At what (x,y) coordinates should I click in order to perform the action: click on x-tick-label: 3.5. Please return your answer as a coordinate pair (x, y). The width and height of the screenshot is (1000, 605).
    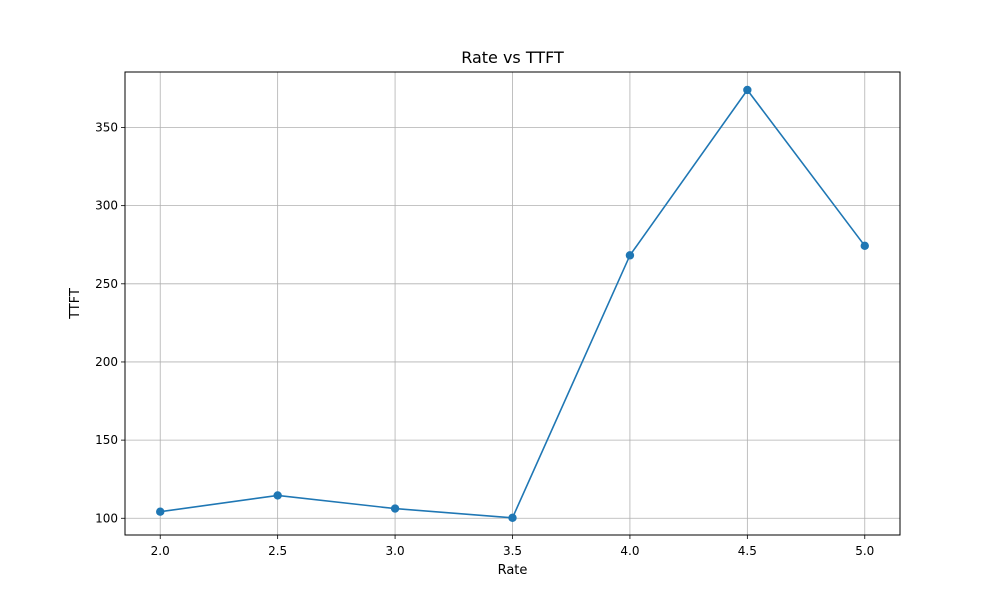
    Looking at the image, I should click on (512, 551).